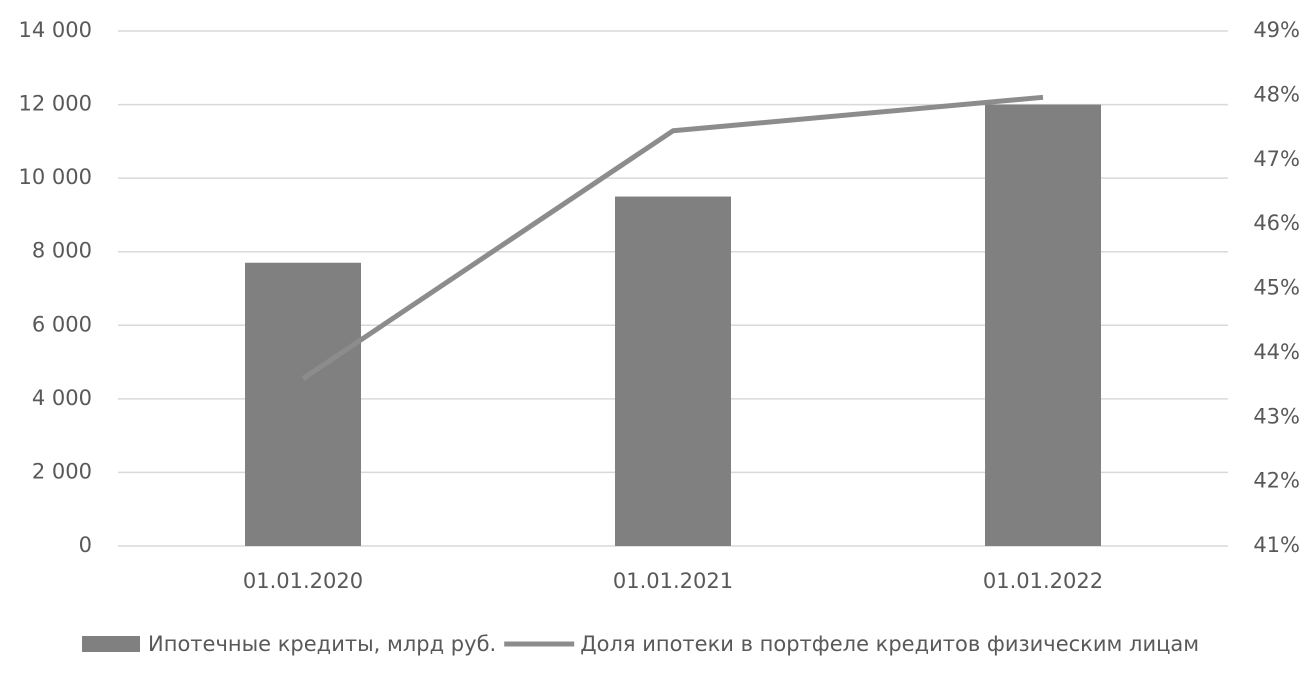 The image size is (1315, 677). I want to click on y2-tick-label: 48%, so click(1276, 94).